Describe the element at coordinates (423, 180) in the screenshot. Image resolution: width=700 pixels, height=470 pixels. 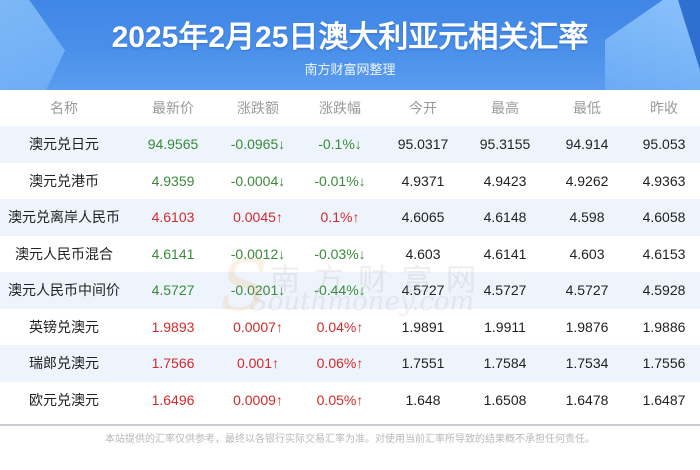
I see `cell-open: 4.9371` at that location.